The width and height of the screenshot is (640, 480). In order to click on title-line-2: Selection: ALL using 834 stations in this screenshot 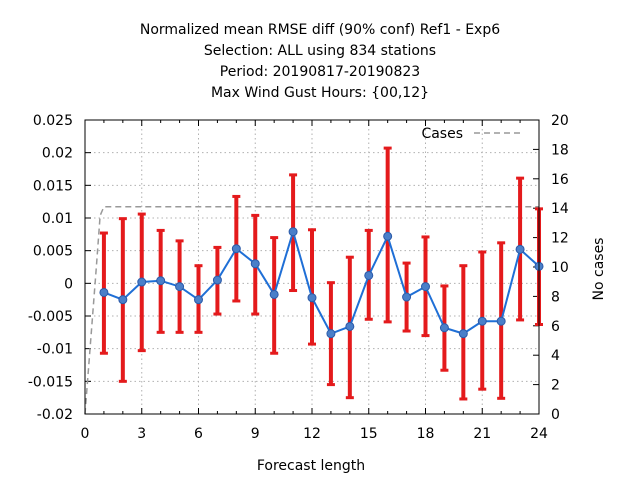, I will do `click(320, 51)`.